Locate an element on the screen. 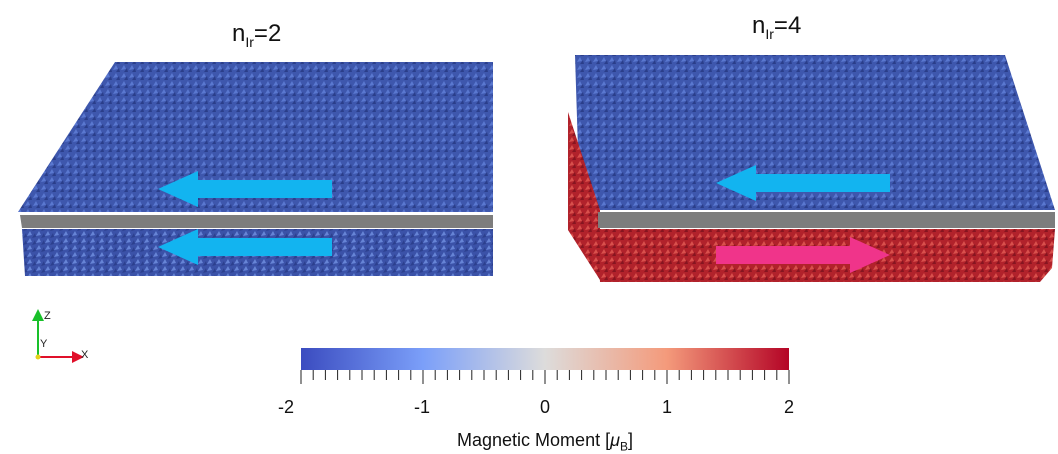 The image size is (1058, 454). axes-triad is located at coordinates (58, 336).